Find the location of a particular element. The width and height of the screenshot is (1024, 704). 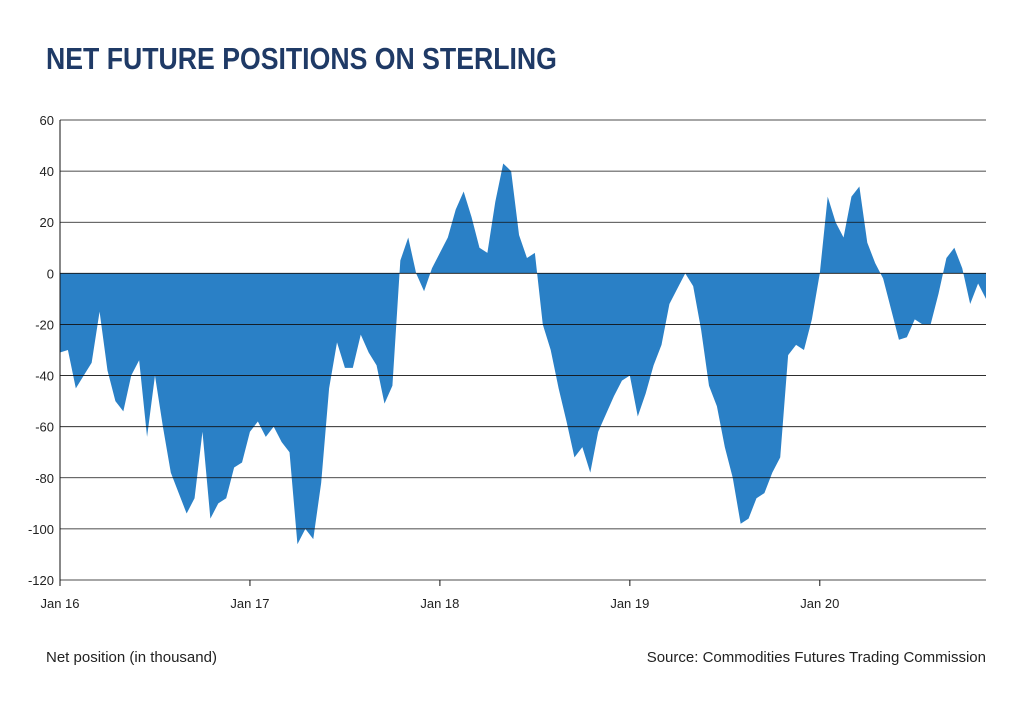

x-tick-label: Jan 16 is located at coordinates (59, 603).